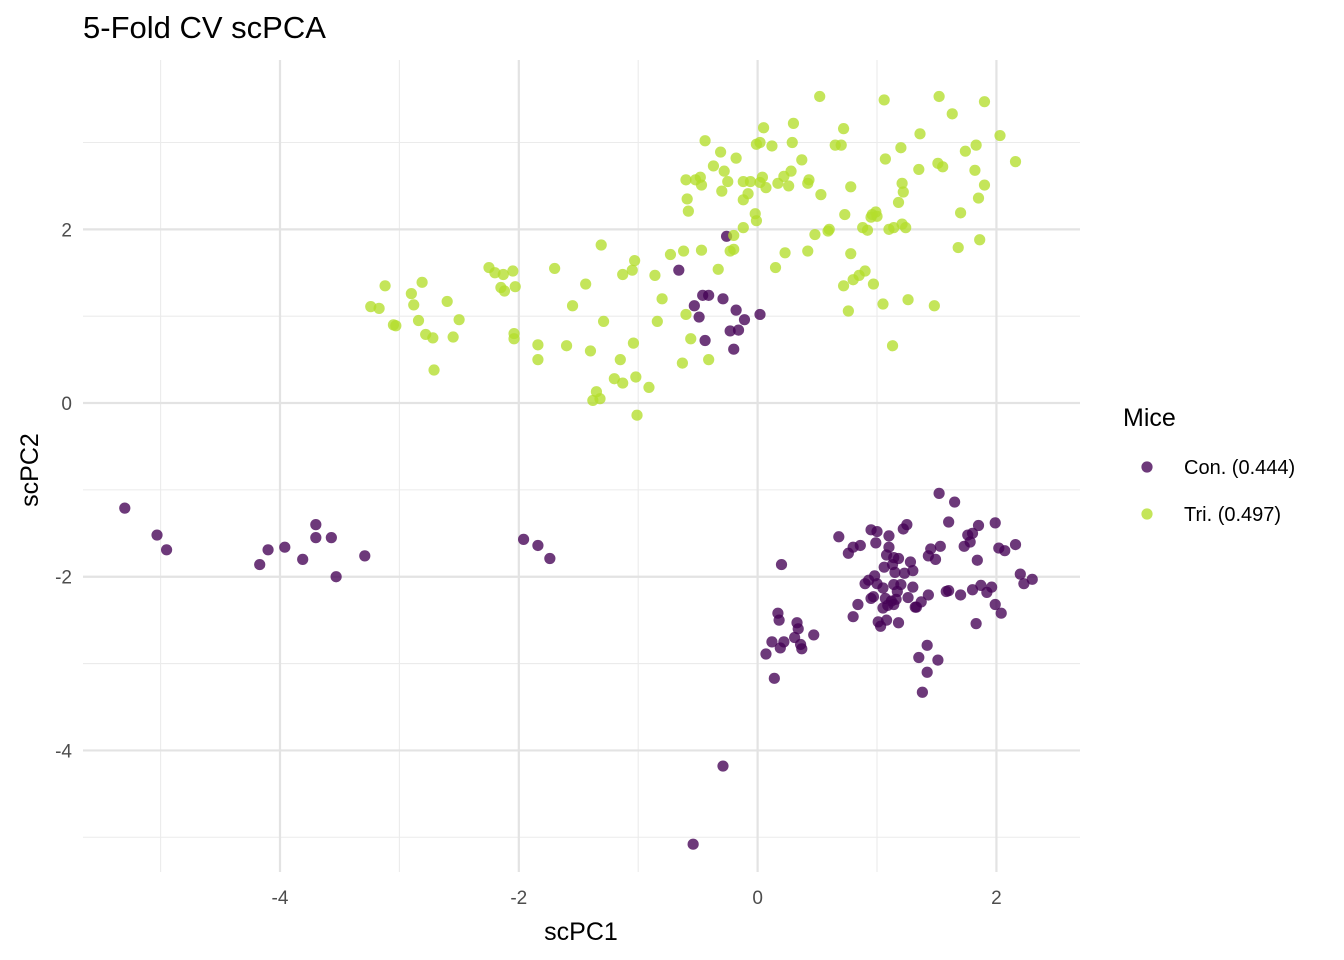  What do you see at coordinates (757, 898) in the screenshot?
I see `x-tick-label: 0` at bounding box center [757, 898].